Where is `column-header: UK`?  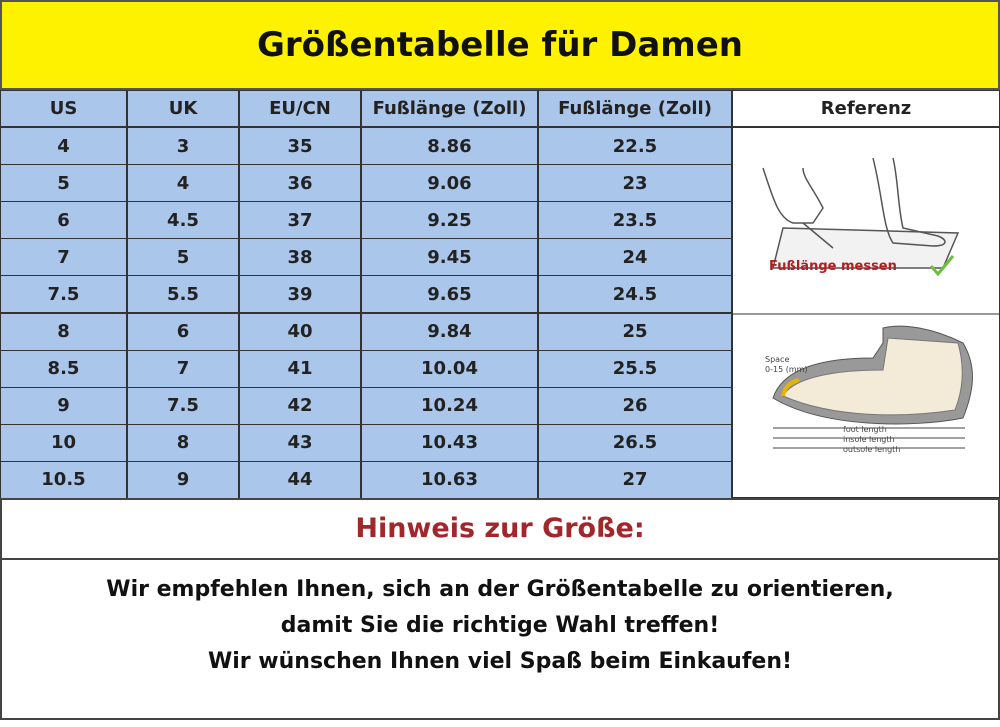
column-header: UK is located at coordinates (183, 108).